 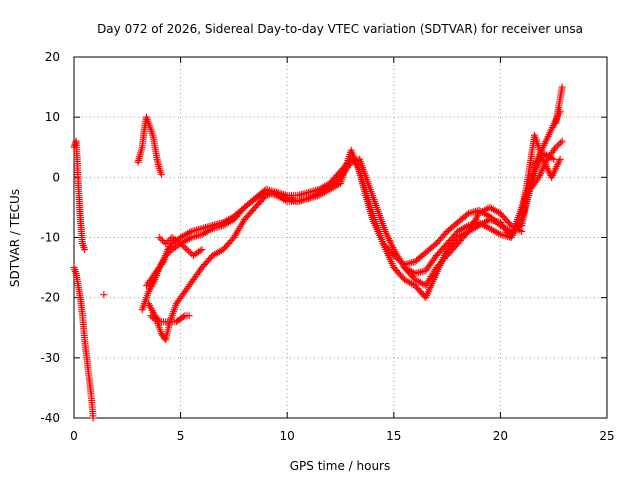 What do you see at coordinates (606, 436) in the screenshot?
I see `x-tick-label: 25` at bounding box center [606, 436].